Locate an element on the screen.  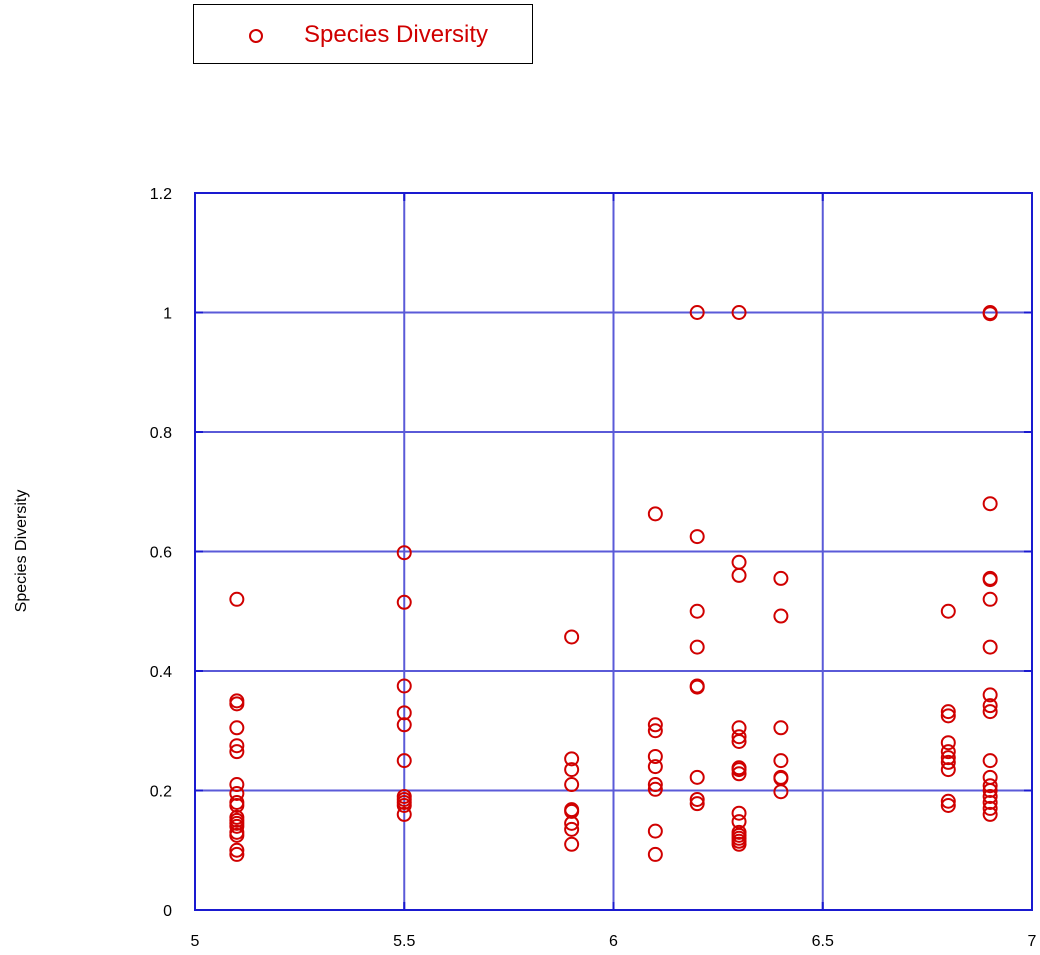
y-tick-label: 0.8 is located at coordinates (161, 433).